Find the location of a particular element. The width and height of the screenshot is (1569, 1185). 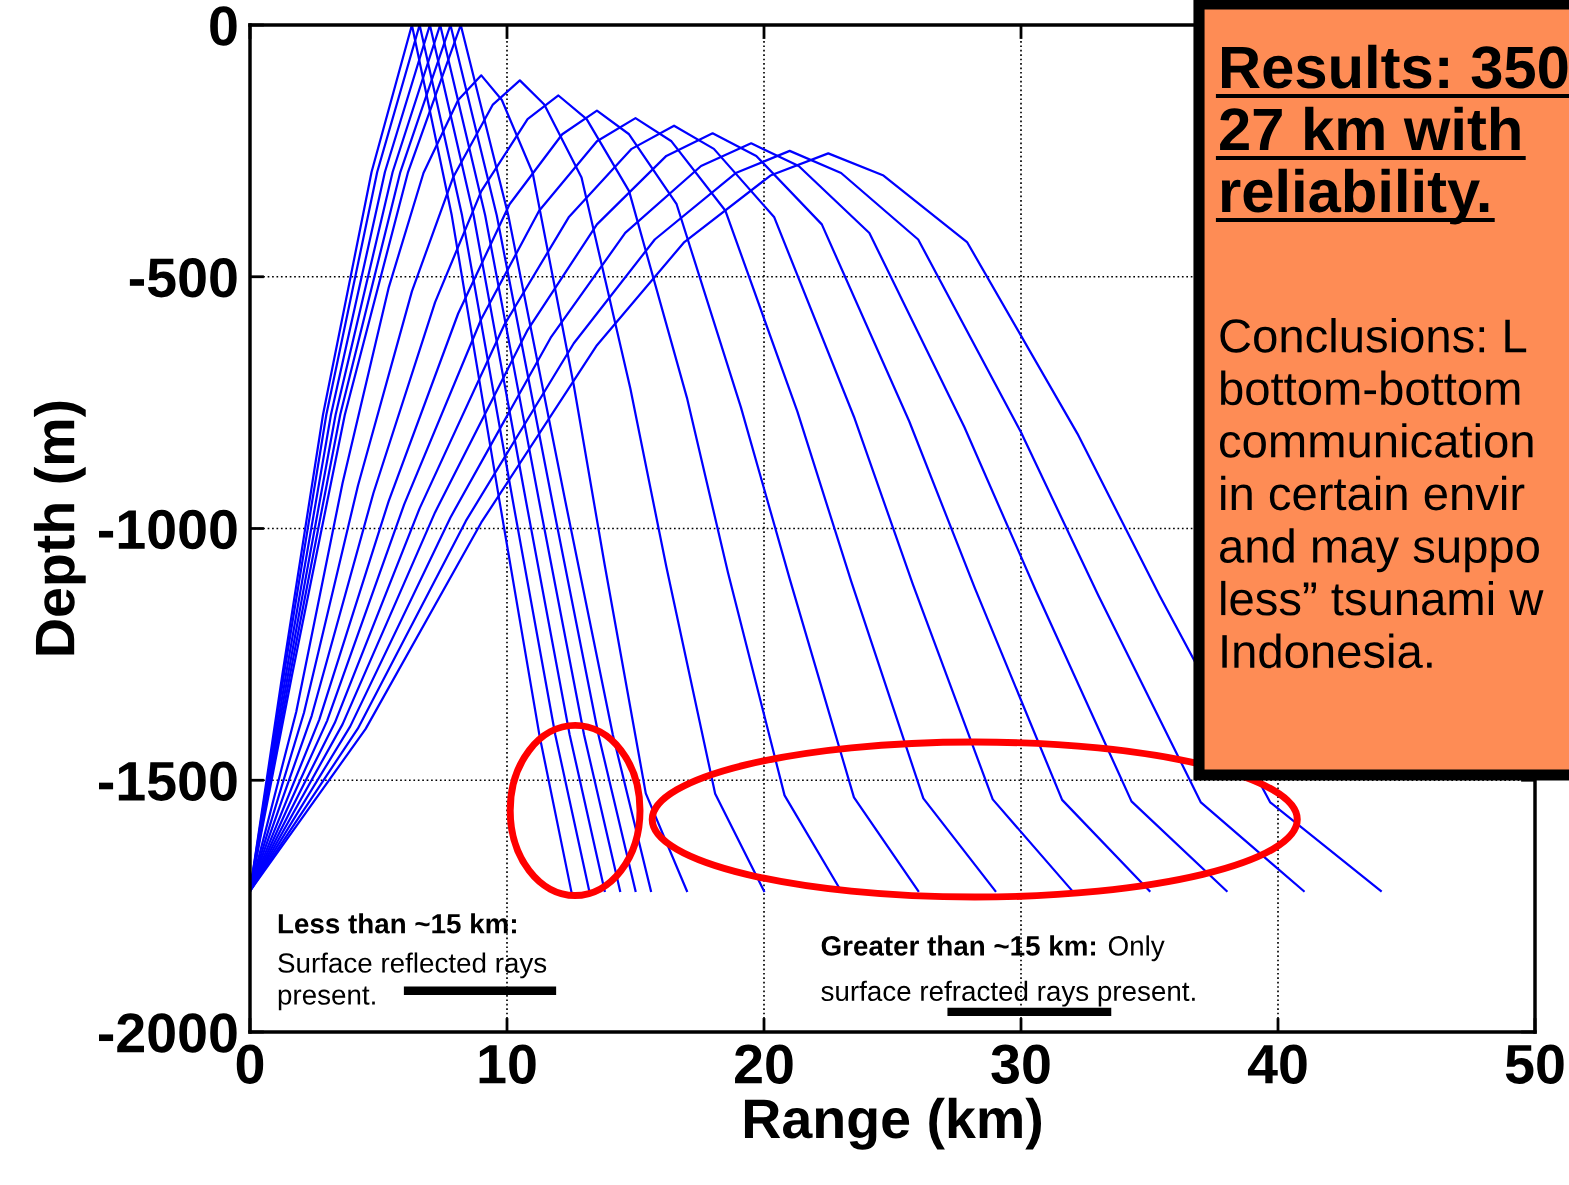

annotation: Results: 350 27 km with reliability. is located at coordinates (1394, 134).